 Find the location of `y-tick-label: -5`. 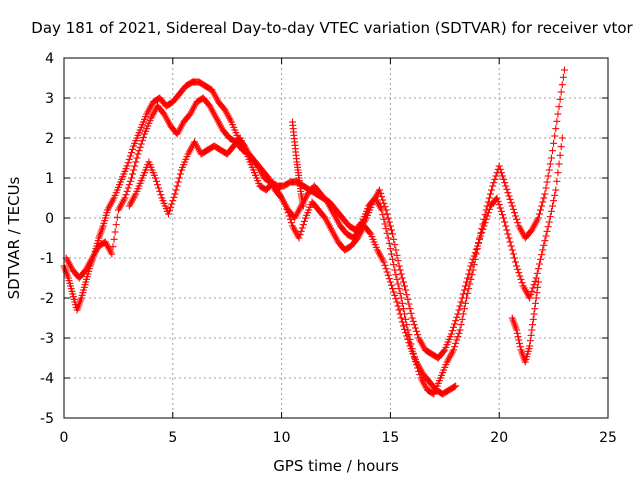

y-tick-label: -5 is located at coordinates (47, 419).